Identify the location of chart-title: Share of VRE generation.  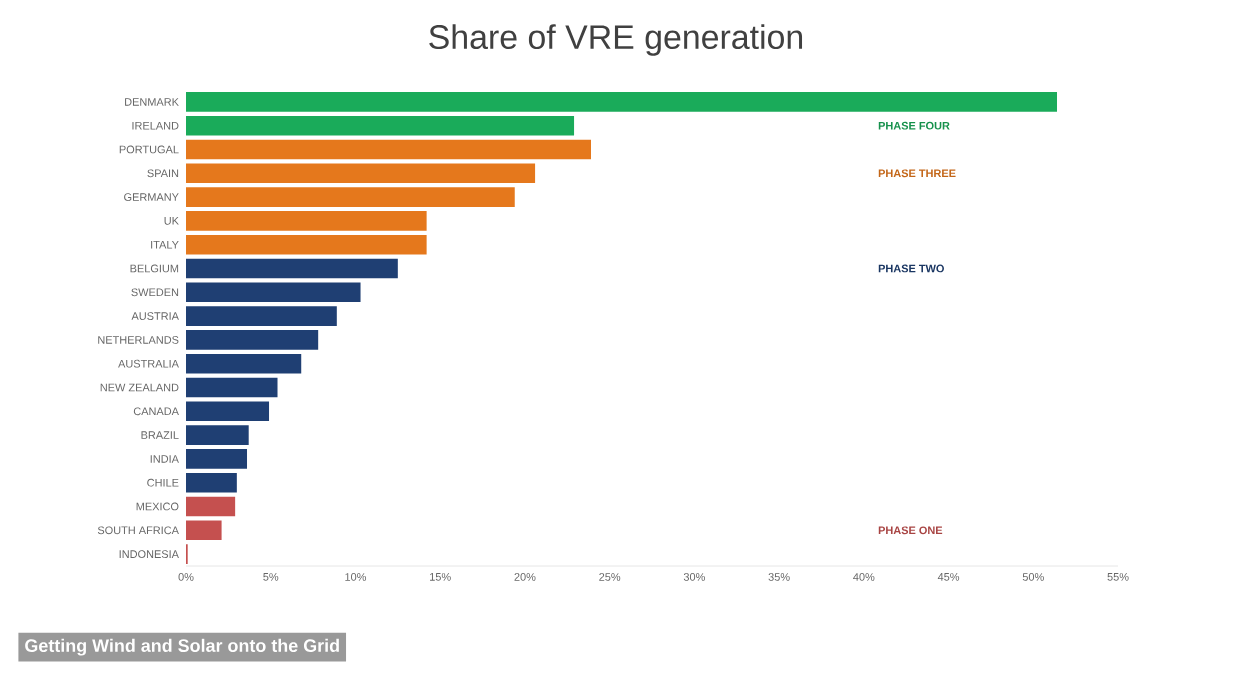
(616, 40).